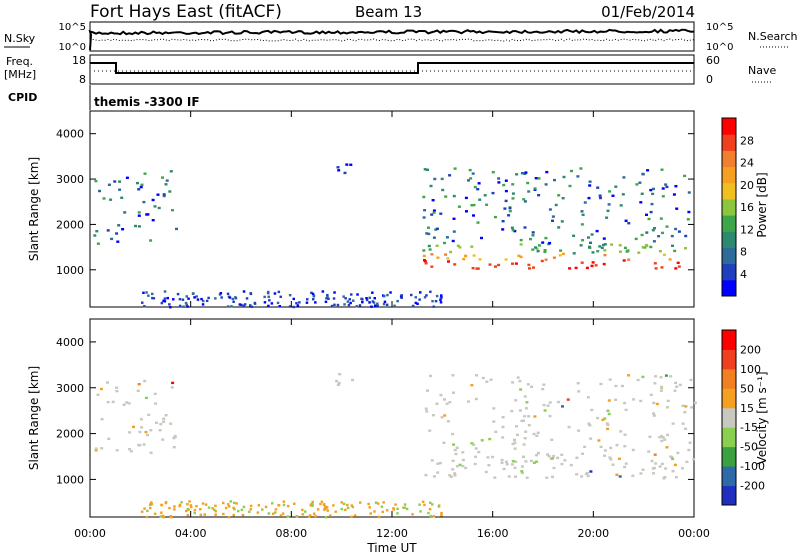 The width and height of the screenshot is (800, 554). Describe the element at coordinates (390, 70) in the screenshot. I see `freq-panel: Freq. [MHz] 18 8 60 0 Nave` at that location.